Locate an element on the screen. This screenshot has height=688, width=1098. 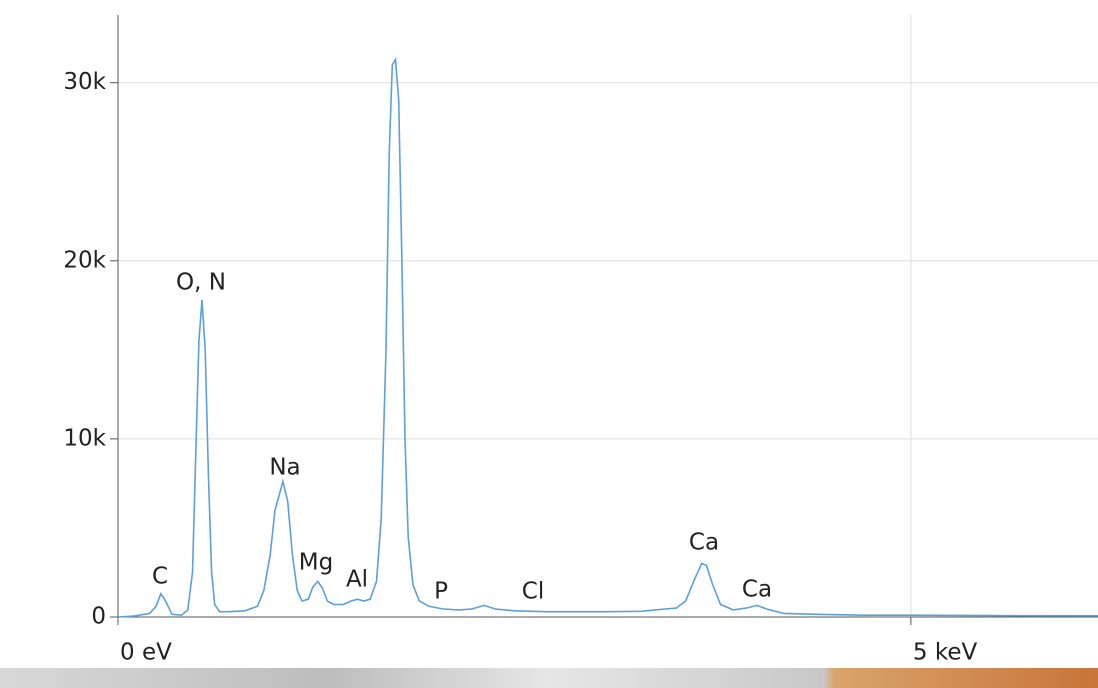
image-strip is located at coordinates (549, 678).